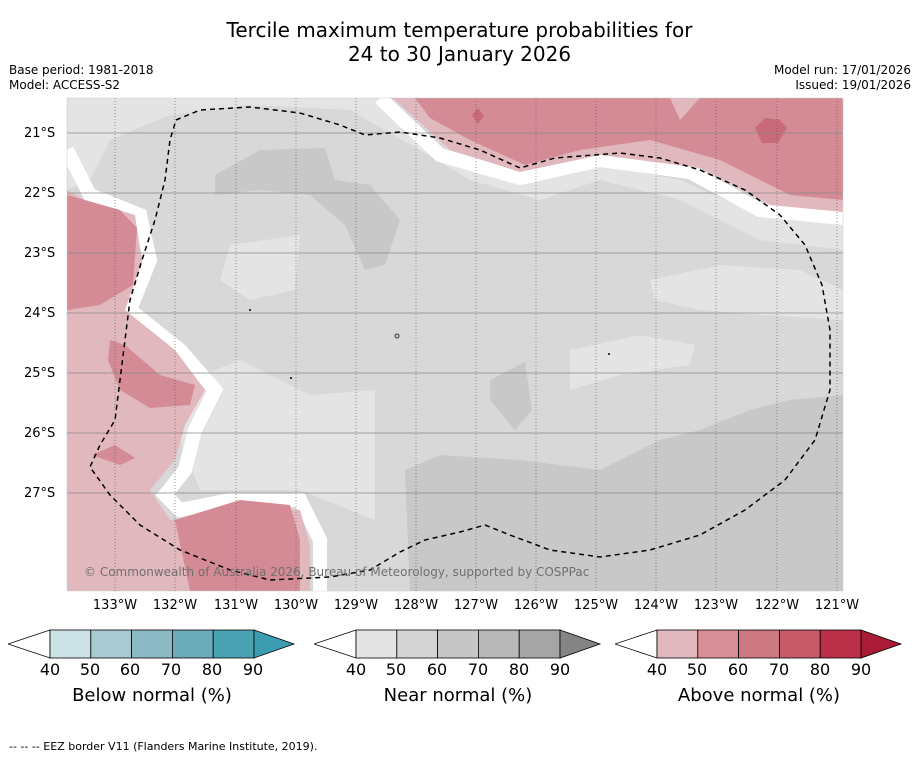 This screenshot has height=758, width=919. I want to click on lon-label-129w: 129°W, so click(356, 605).